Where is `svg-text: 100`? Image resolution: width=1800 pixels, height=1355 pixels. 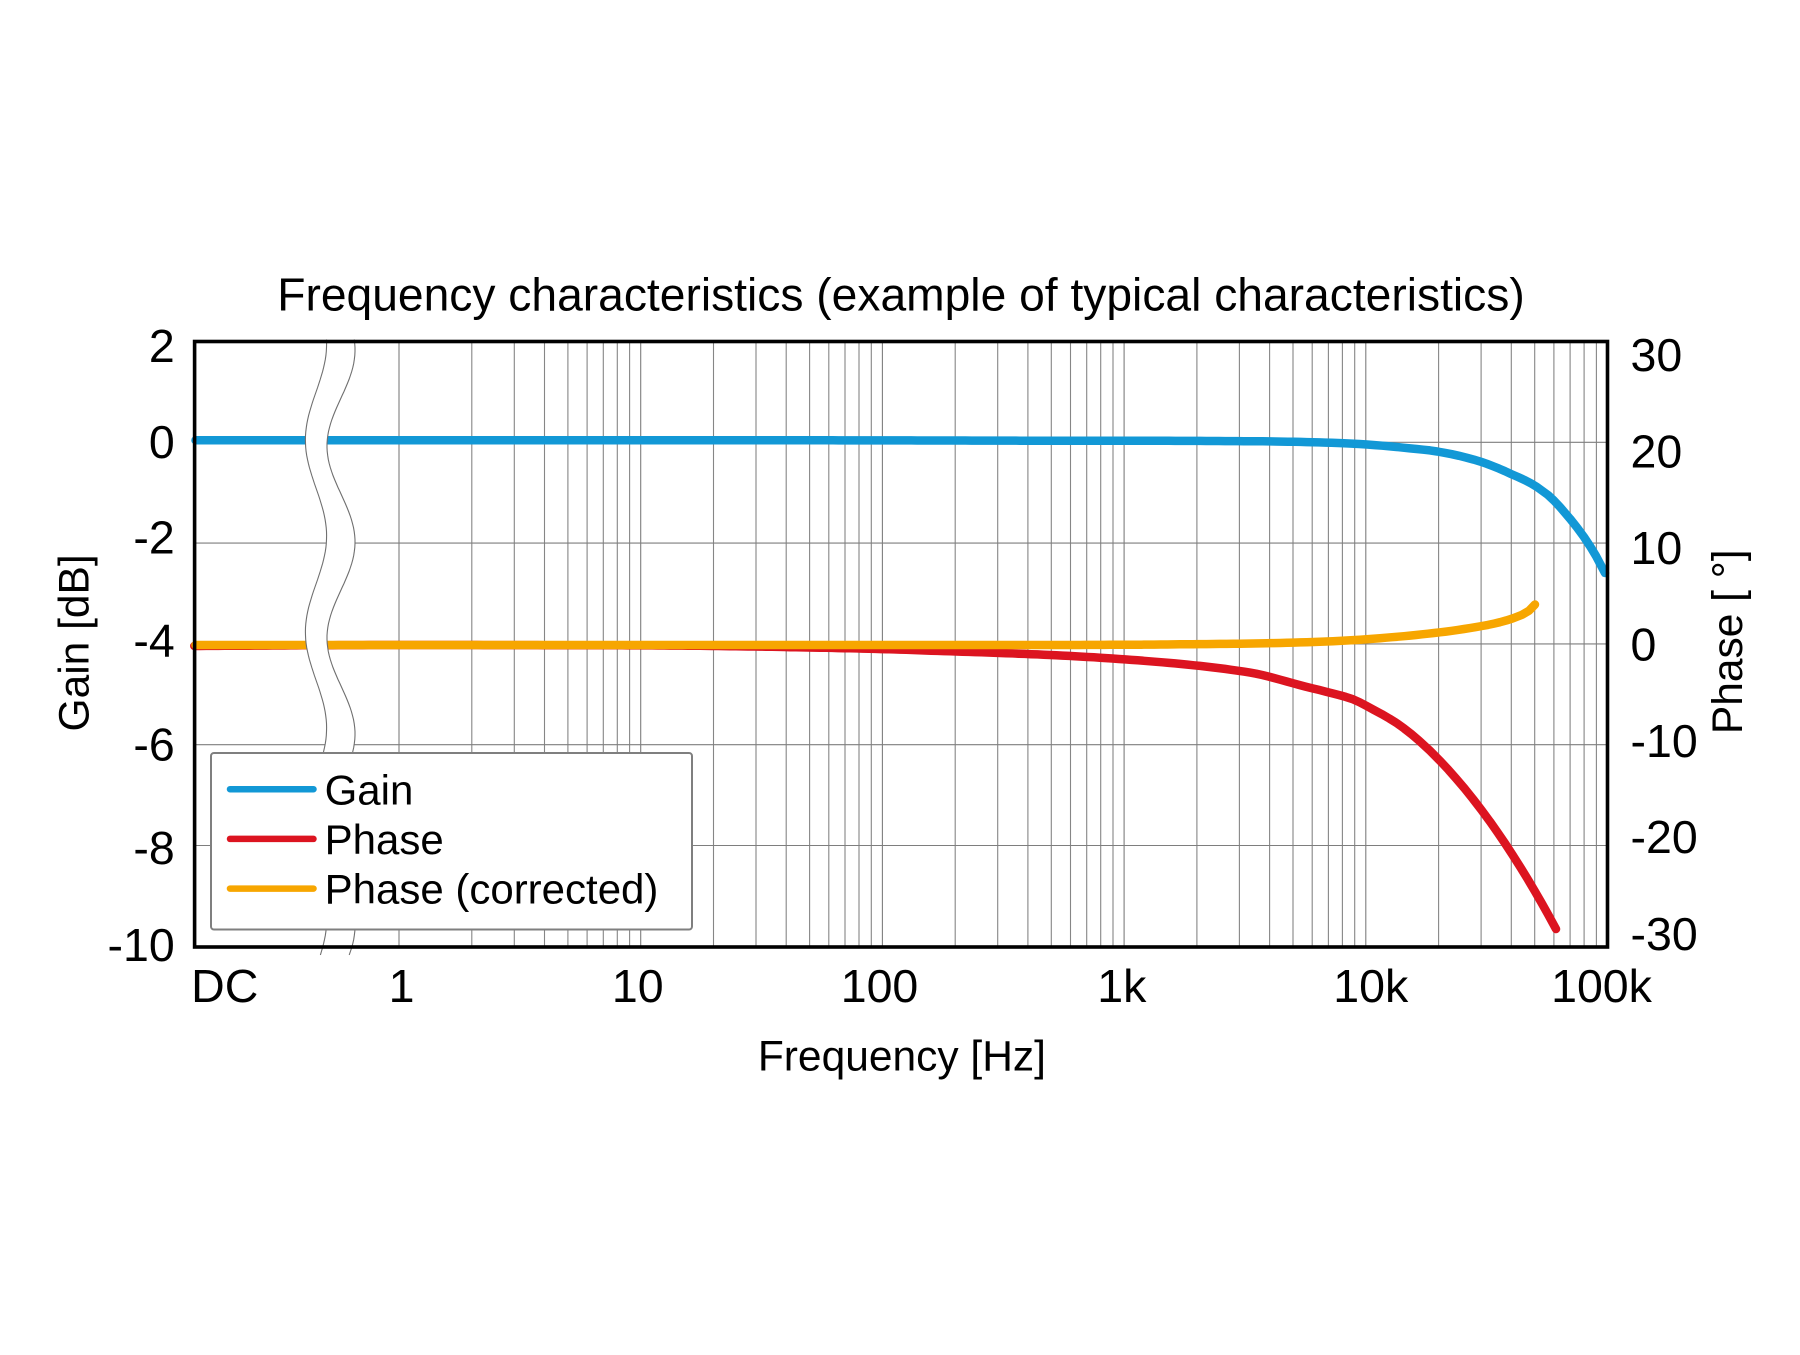
svg-text: 100 is located at coordinates (880, 986).